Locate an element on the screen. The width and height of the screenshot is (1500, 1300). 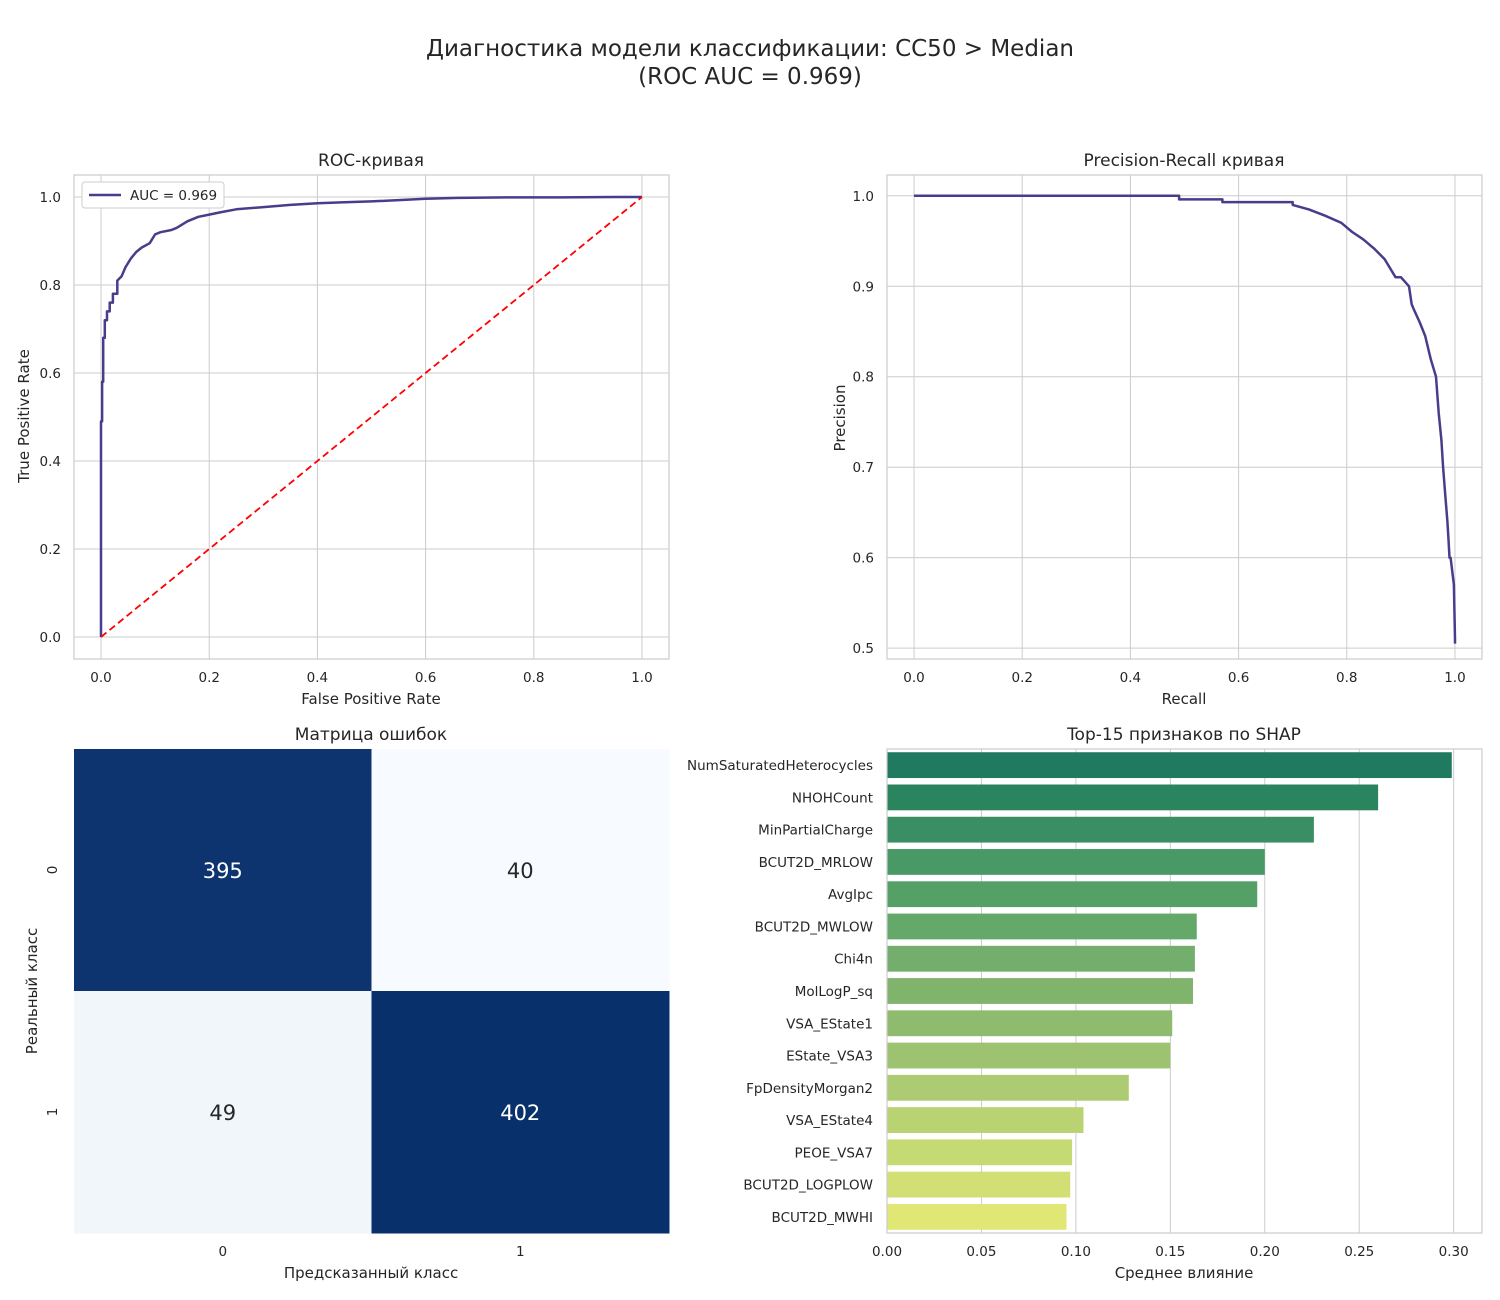
cm-cell-value: 40 is located at coordinates (520, 871).